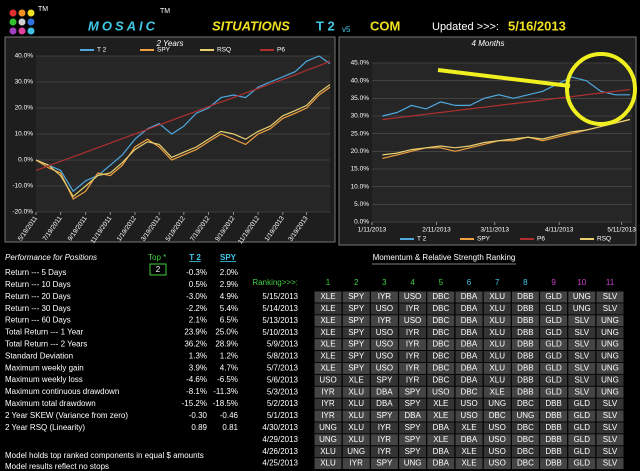  Describe the element at coordinates (525, 282) in the screenshot. I see `rank-number: 8` at that location.